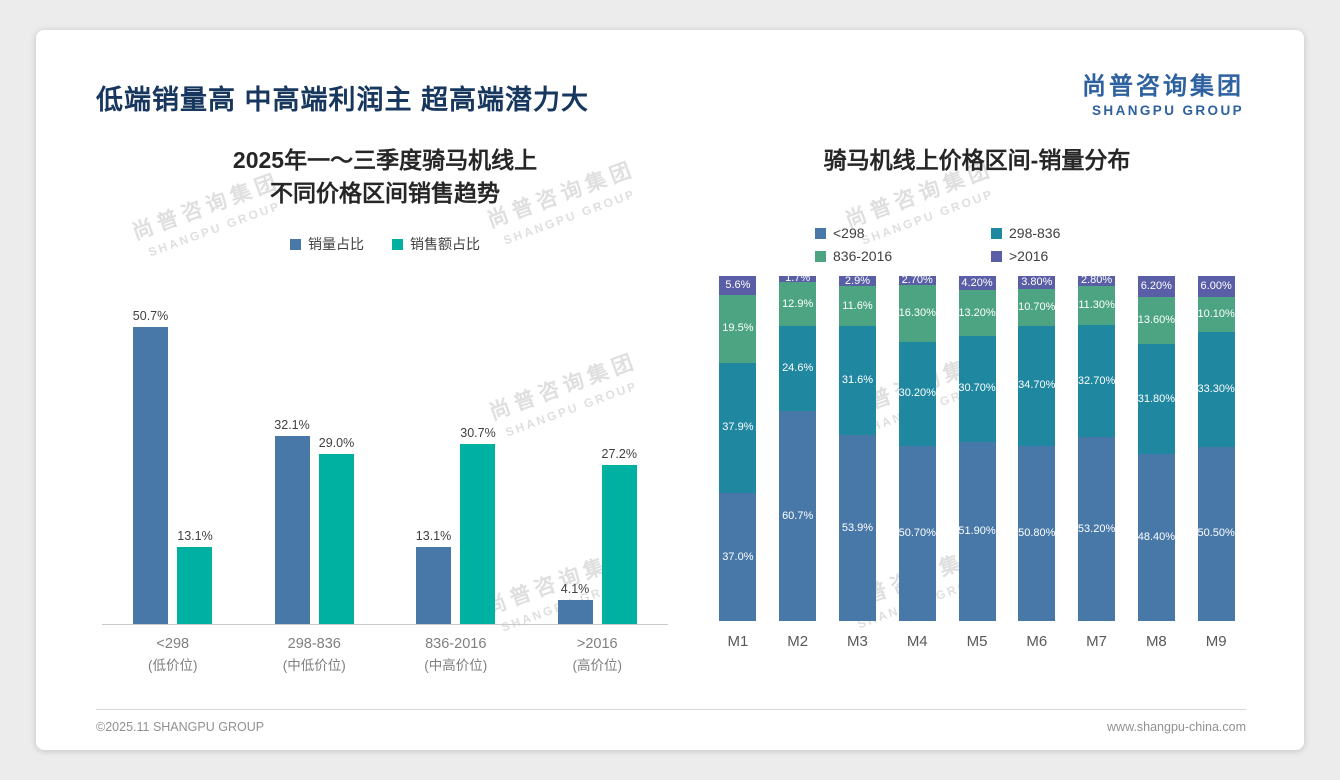 The width and height of the screenshot is (1340, 780). What do you see at coordinates (1163, 86) in the screenshot?
I see `logo-cn-text: 尚普咨询集团` at bounding box center [1163, 86].